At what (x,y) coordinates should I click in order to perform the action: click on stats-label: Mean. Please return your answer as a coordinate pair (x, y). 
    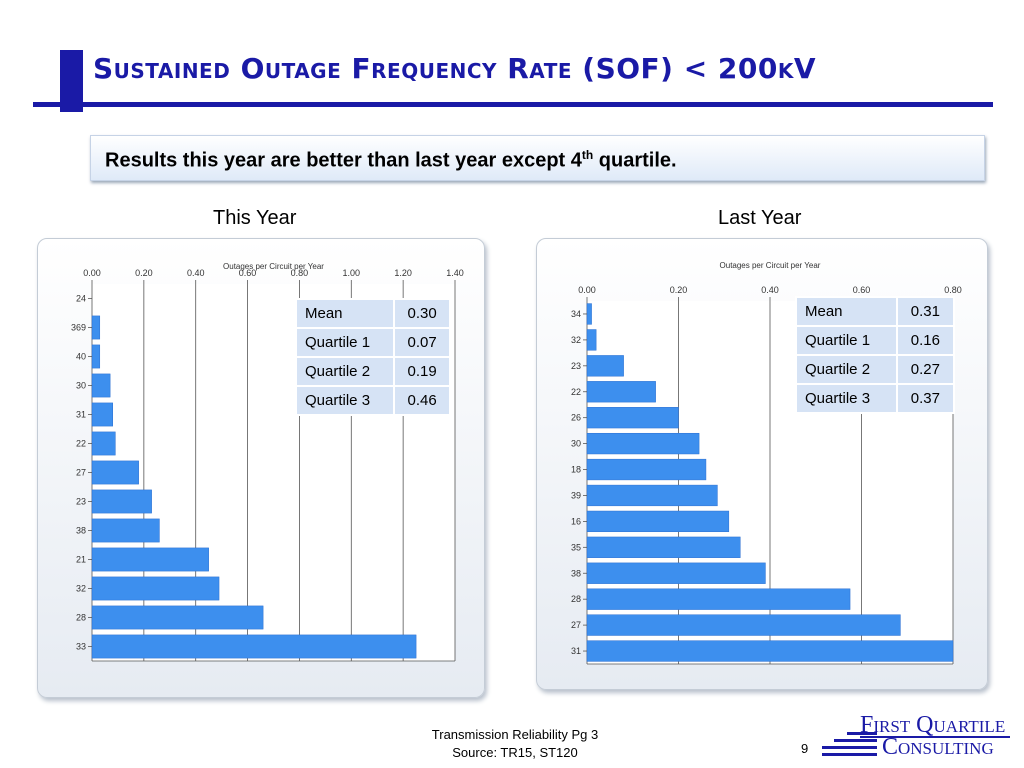
    Looking at the image, I should click on (345, 313).